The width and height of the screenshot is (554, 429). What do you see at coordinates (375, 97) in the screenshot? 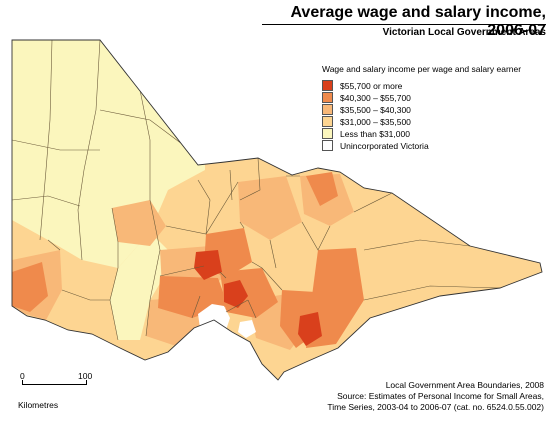
I see `legend-label: $40,300 – $55,700` at bounding box center [375, 97].